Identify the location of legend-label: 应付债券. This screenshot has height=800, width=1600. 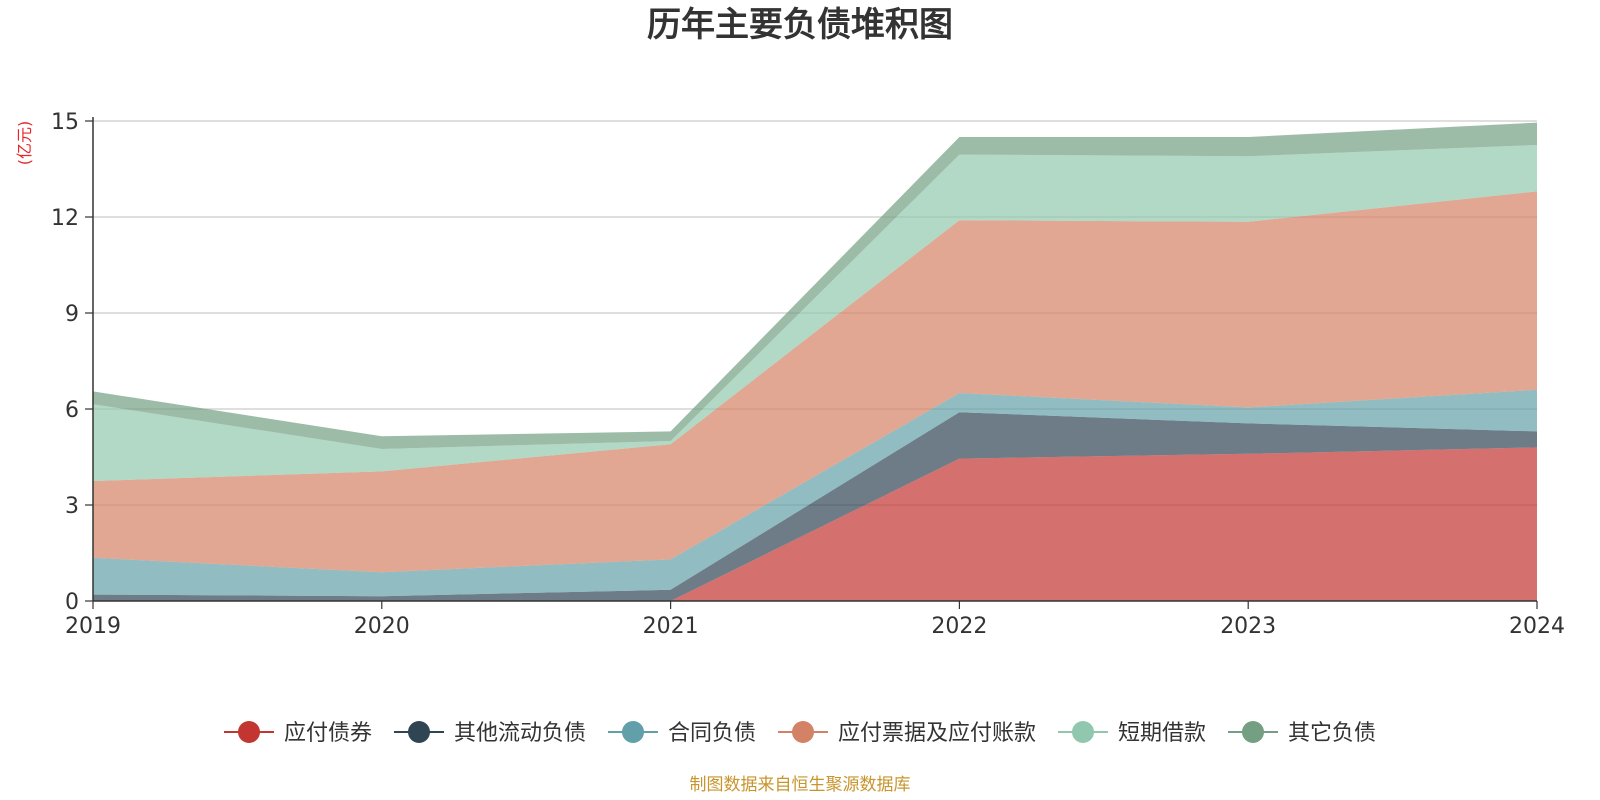
(328, 733).